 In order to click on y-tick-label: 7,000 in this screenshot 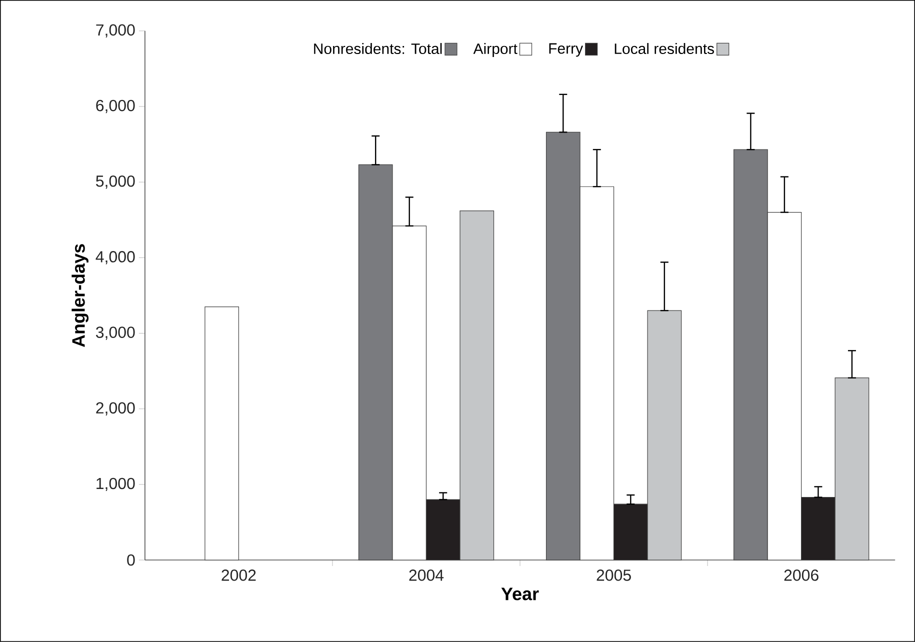, I will do `click(115, 31)`.